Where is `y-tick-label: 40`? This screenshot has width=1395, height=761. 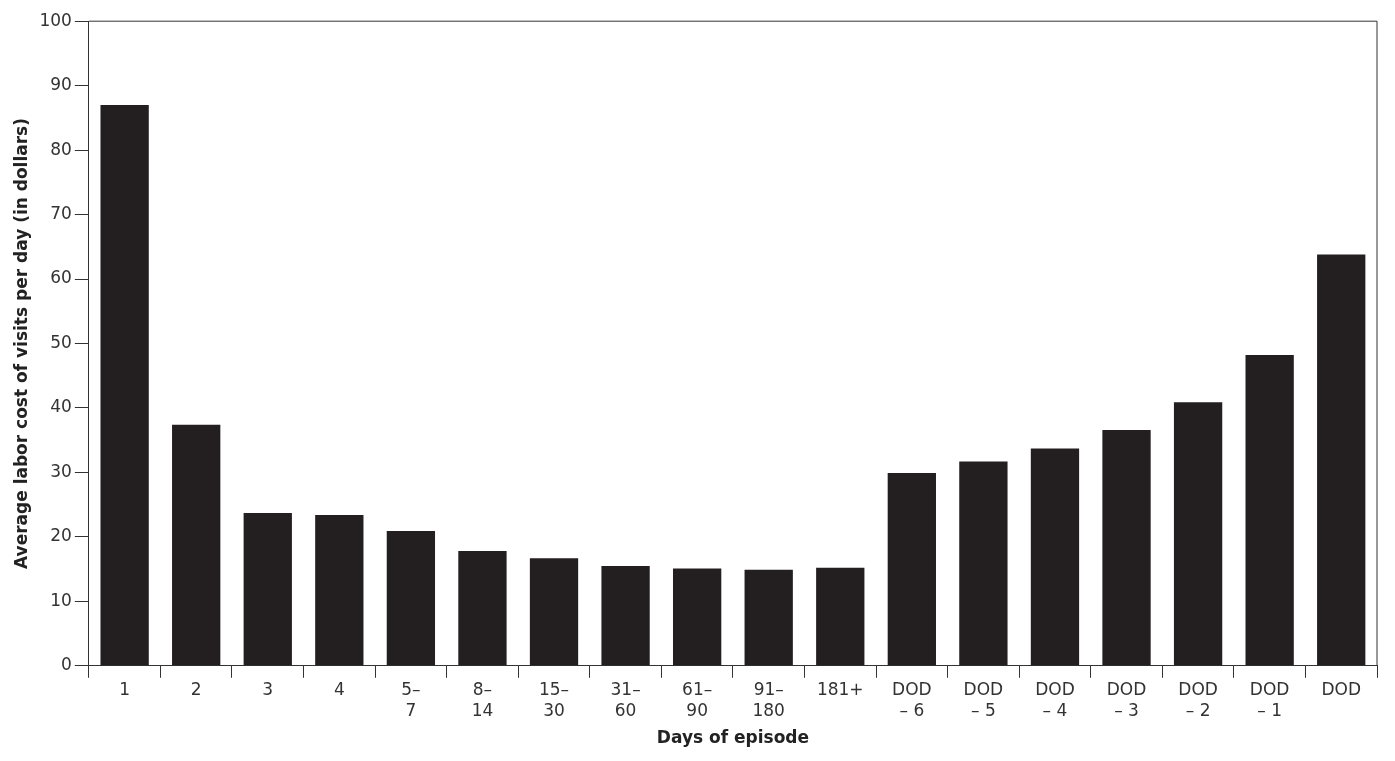 y-tick-label: 40 is located at coordinates (61, 406).